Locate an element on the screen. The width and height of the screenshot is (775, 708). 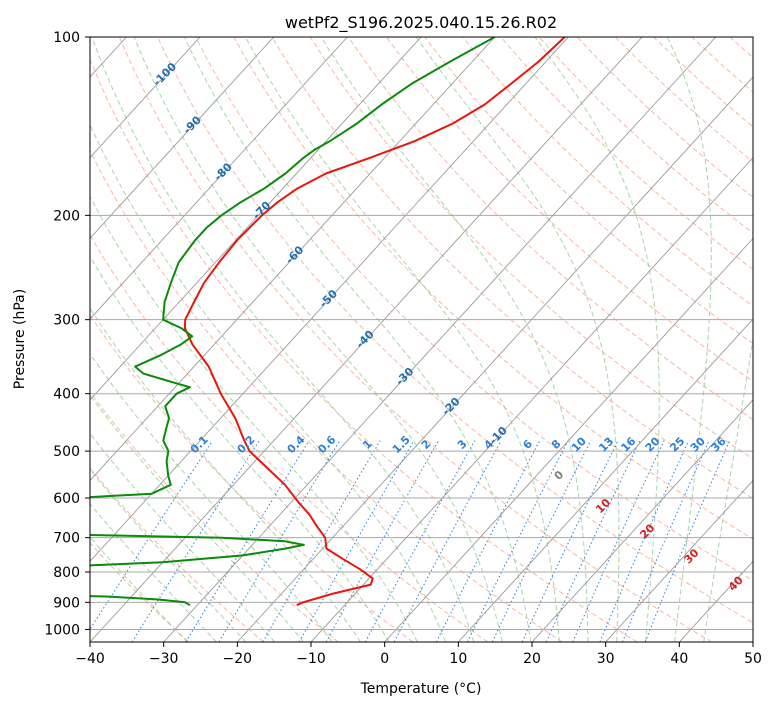
x-tick-label: 20 is located at coordinates (532, 659).